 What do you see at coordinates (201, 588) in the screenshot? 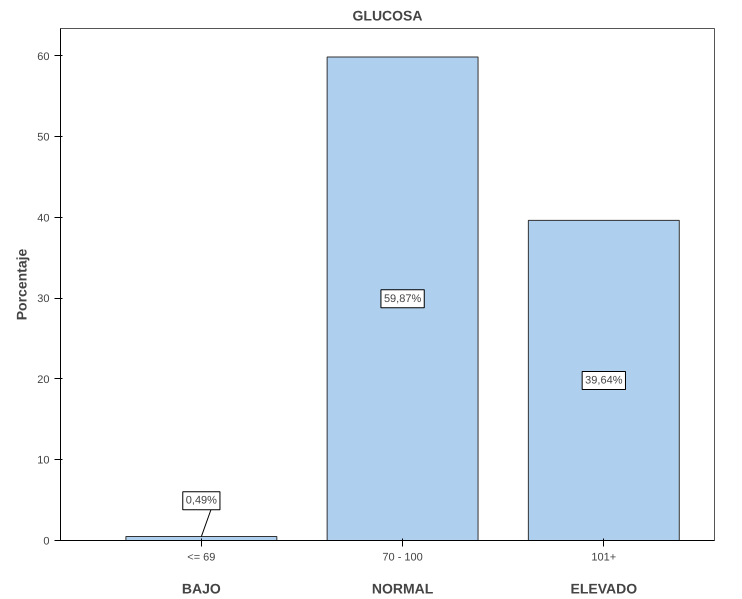
I see `text: BAJO` at bounding box center [201, 588].